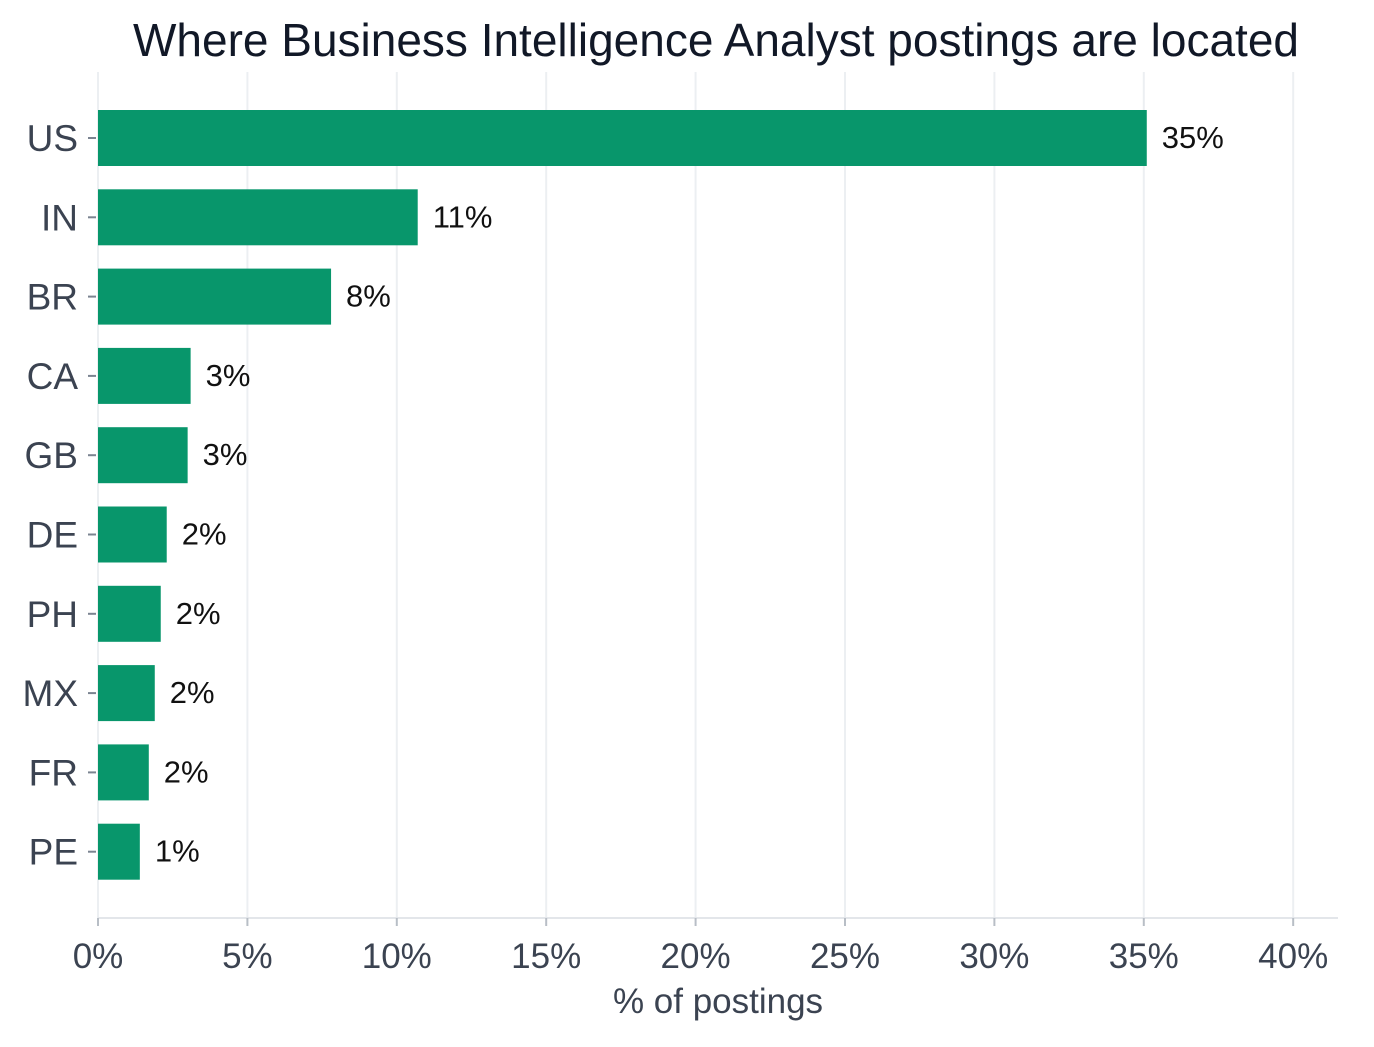 The image size is (1374, 1047). Describe the element at coordinates (52, 297) in the screenshot. I see `y-tick-label: BR` at that location.